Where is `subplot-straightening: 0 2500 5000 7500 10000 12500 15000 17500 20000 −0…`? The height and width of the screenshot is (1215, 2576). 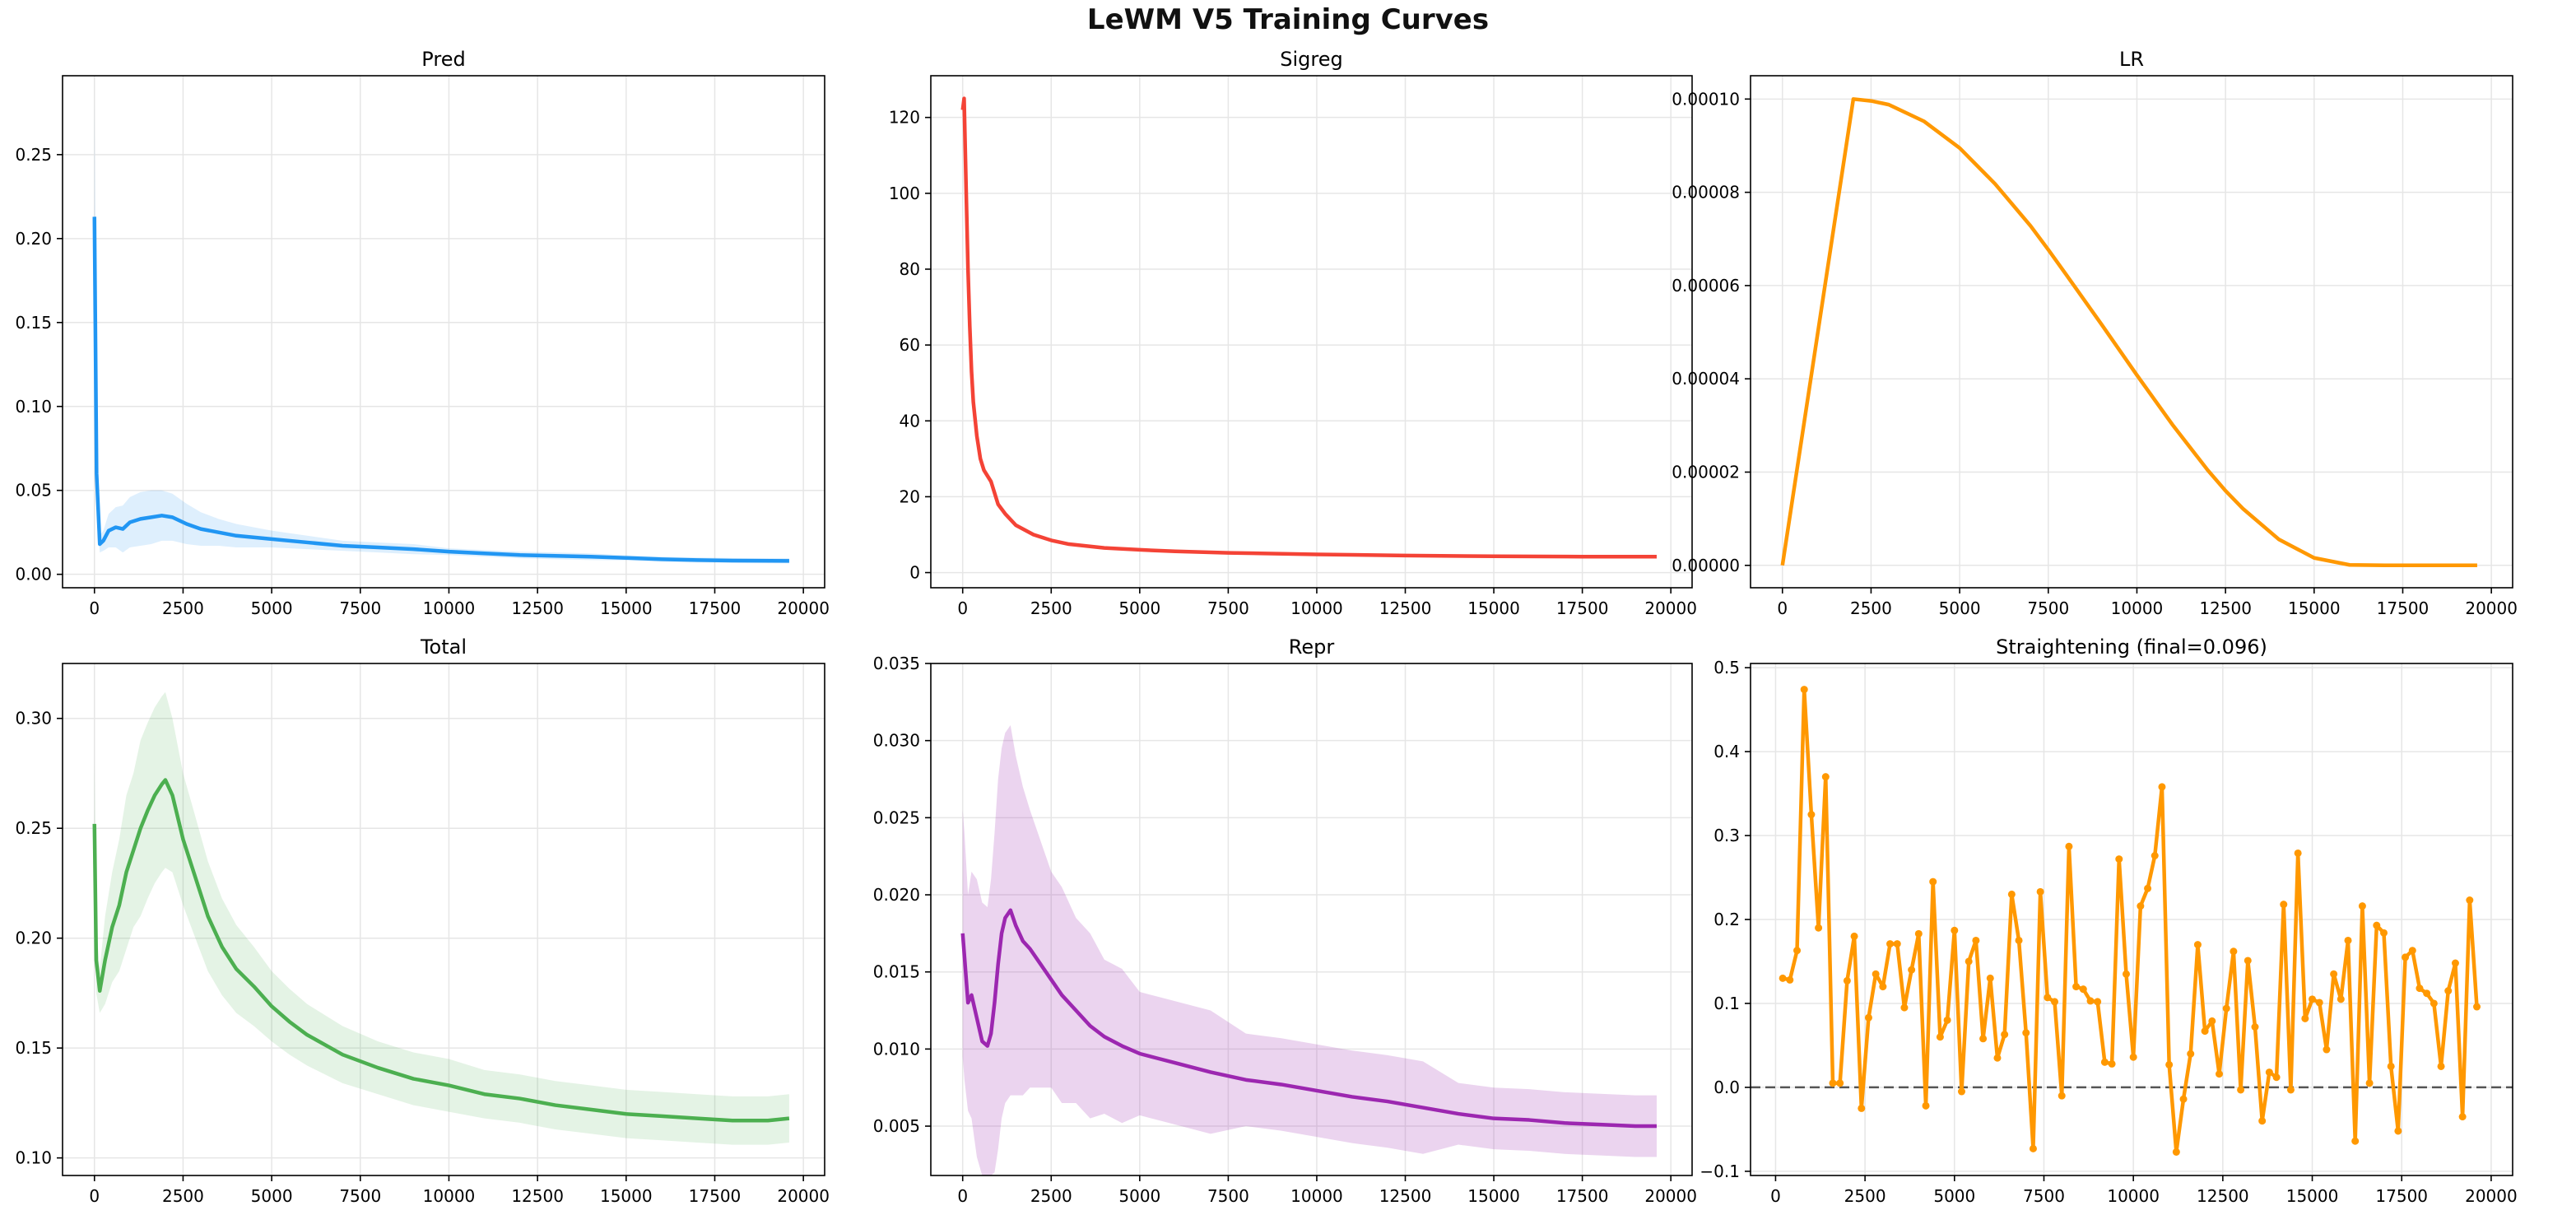
subplot-straightening: 0 2500 5000 7500 10000 12500 15000 17500 20000 −0… is located at coordinates (2108, 920).